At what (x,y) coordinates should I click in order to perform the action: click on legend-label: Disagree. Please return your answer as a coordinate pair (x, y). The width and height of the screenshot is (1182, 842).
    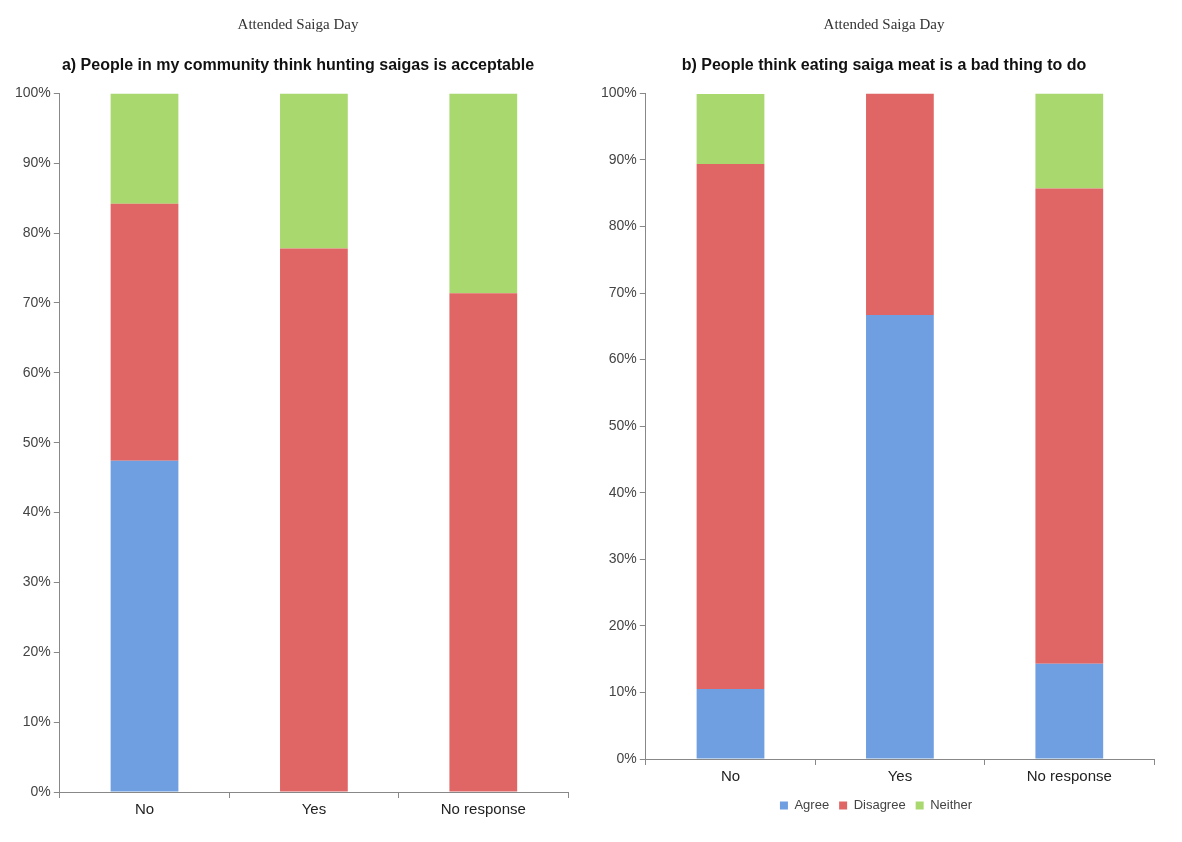
    Looking at the image, I should click on (879, 805).